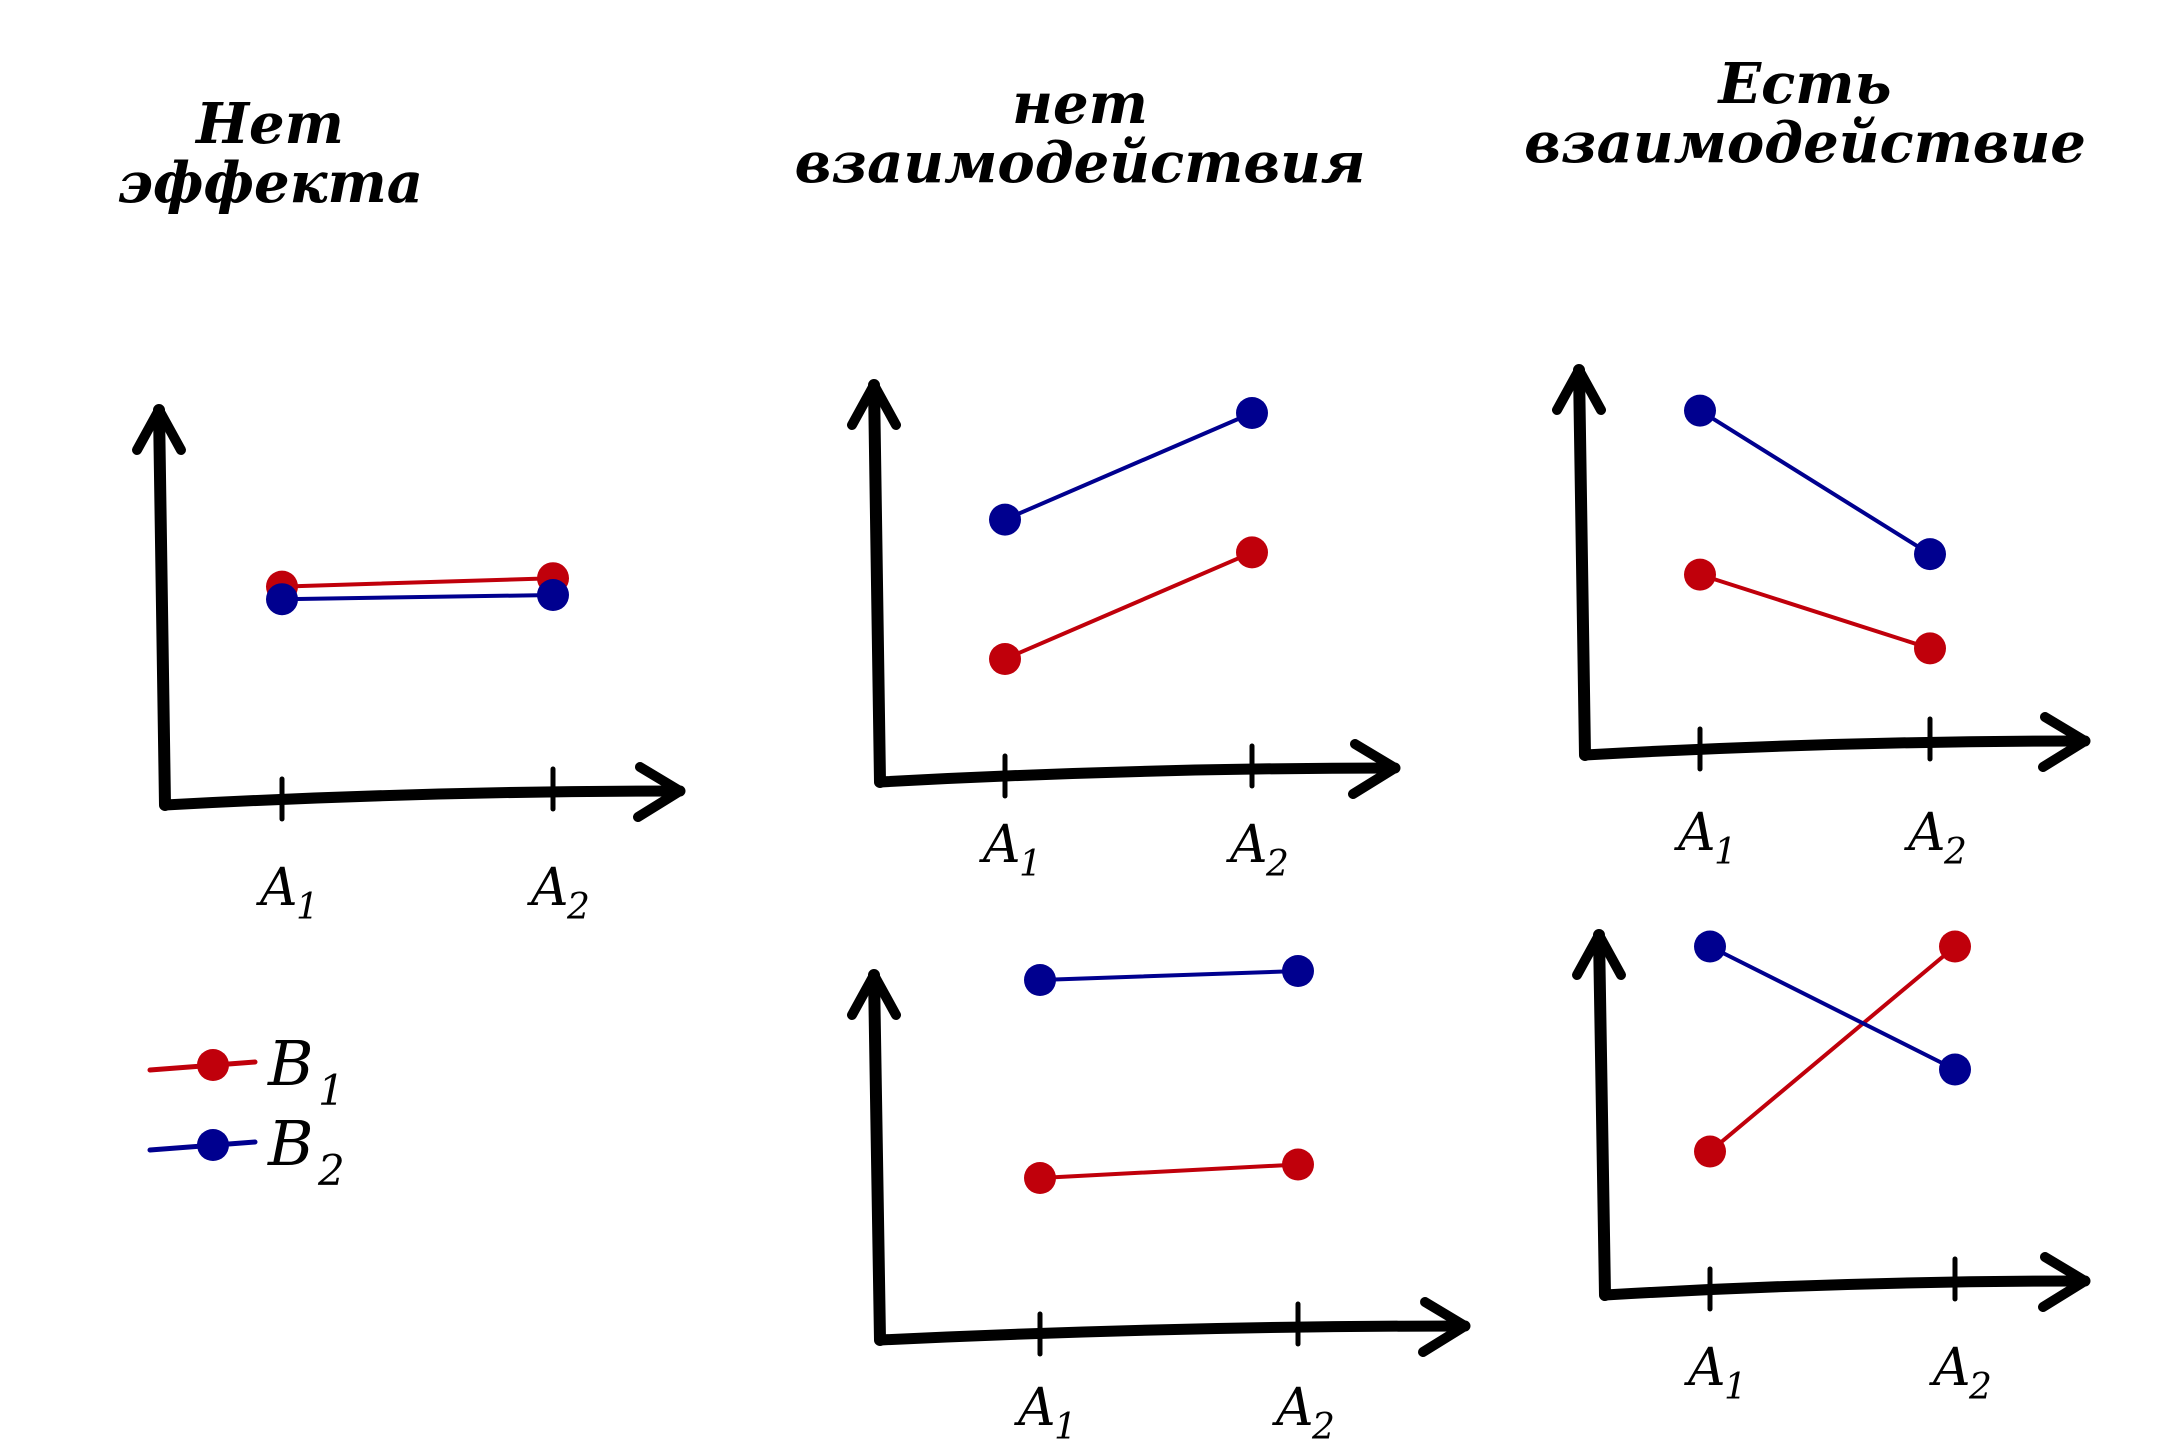 This screenshot has height=1454, width=2160. What do you see at coordinates (417, 582) in the screenshot?
I see `panel-1-b1-line` at bounding box center [417, 582].